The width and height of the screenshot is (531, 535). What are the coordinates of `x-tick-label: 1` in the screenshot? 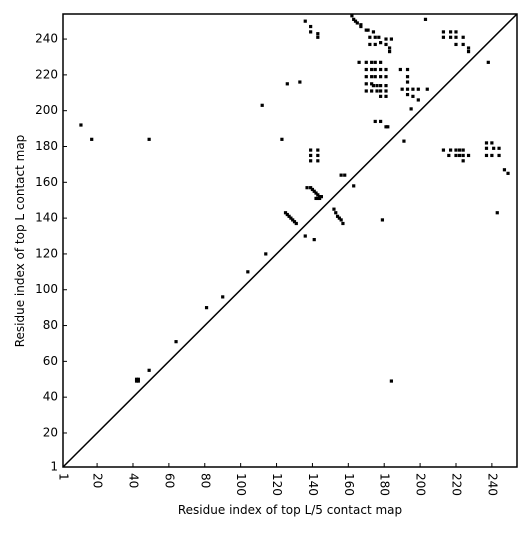 It's located at (64, 477).